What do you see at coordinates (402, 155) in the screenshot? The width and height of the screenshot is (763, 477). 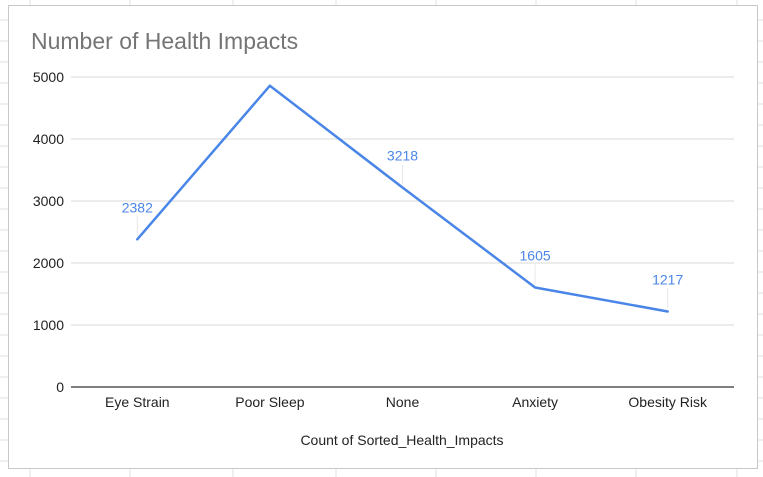 I see `data-label-2: 3218` at bounding box center [402, 155].